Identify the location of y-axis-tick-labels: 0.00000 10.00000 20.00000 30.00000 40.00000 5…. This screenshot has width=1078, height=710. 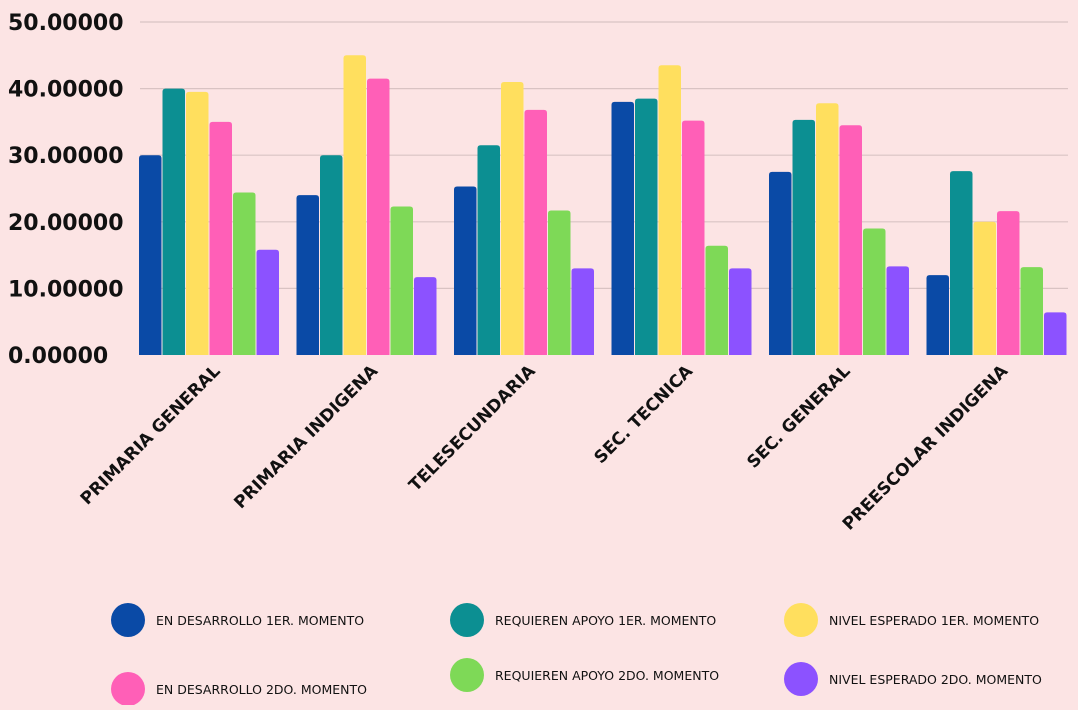
(66, 190).